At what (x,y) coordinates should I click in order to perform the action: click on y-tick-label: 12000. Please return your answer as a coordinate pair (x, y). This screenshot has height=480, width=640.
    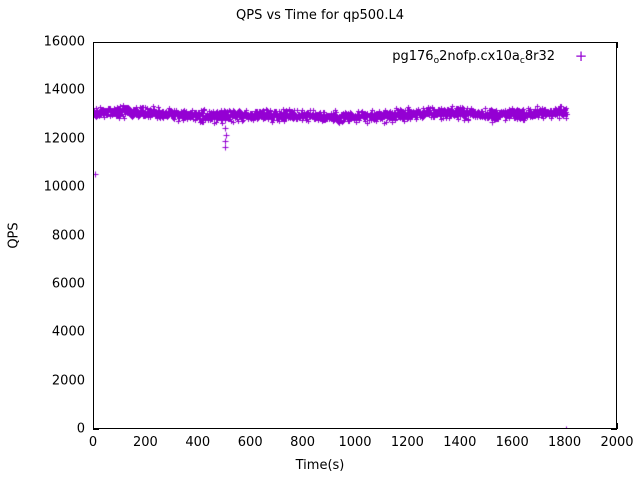
    Looking at the image, I should click on (64, 139).